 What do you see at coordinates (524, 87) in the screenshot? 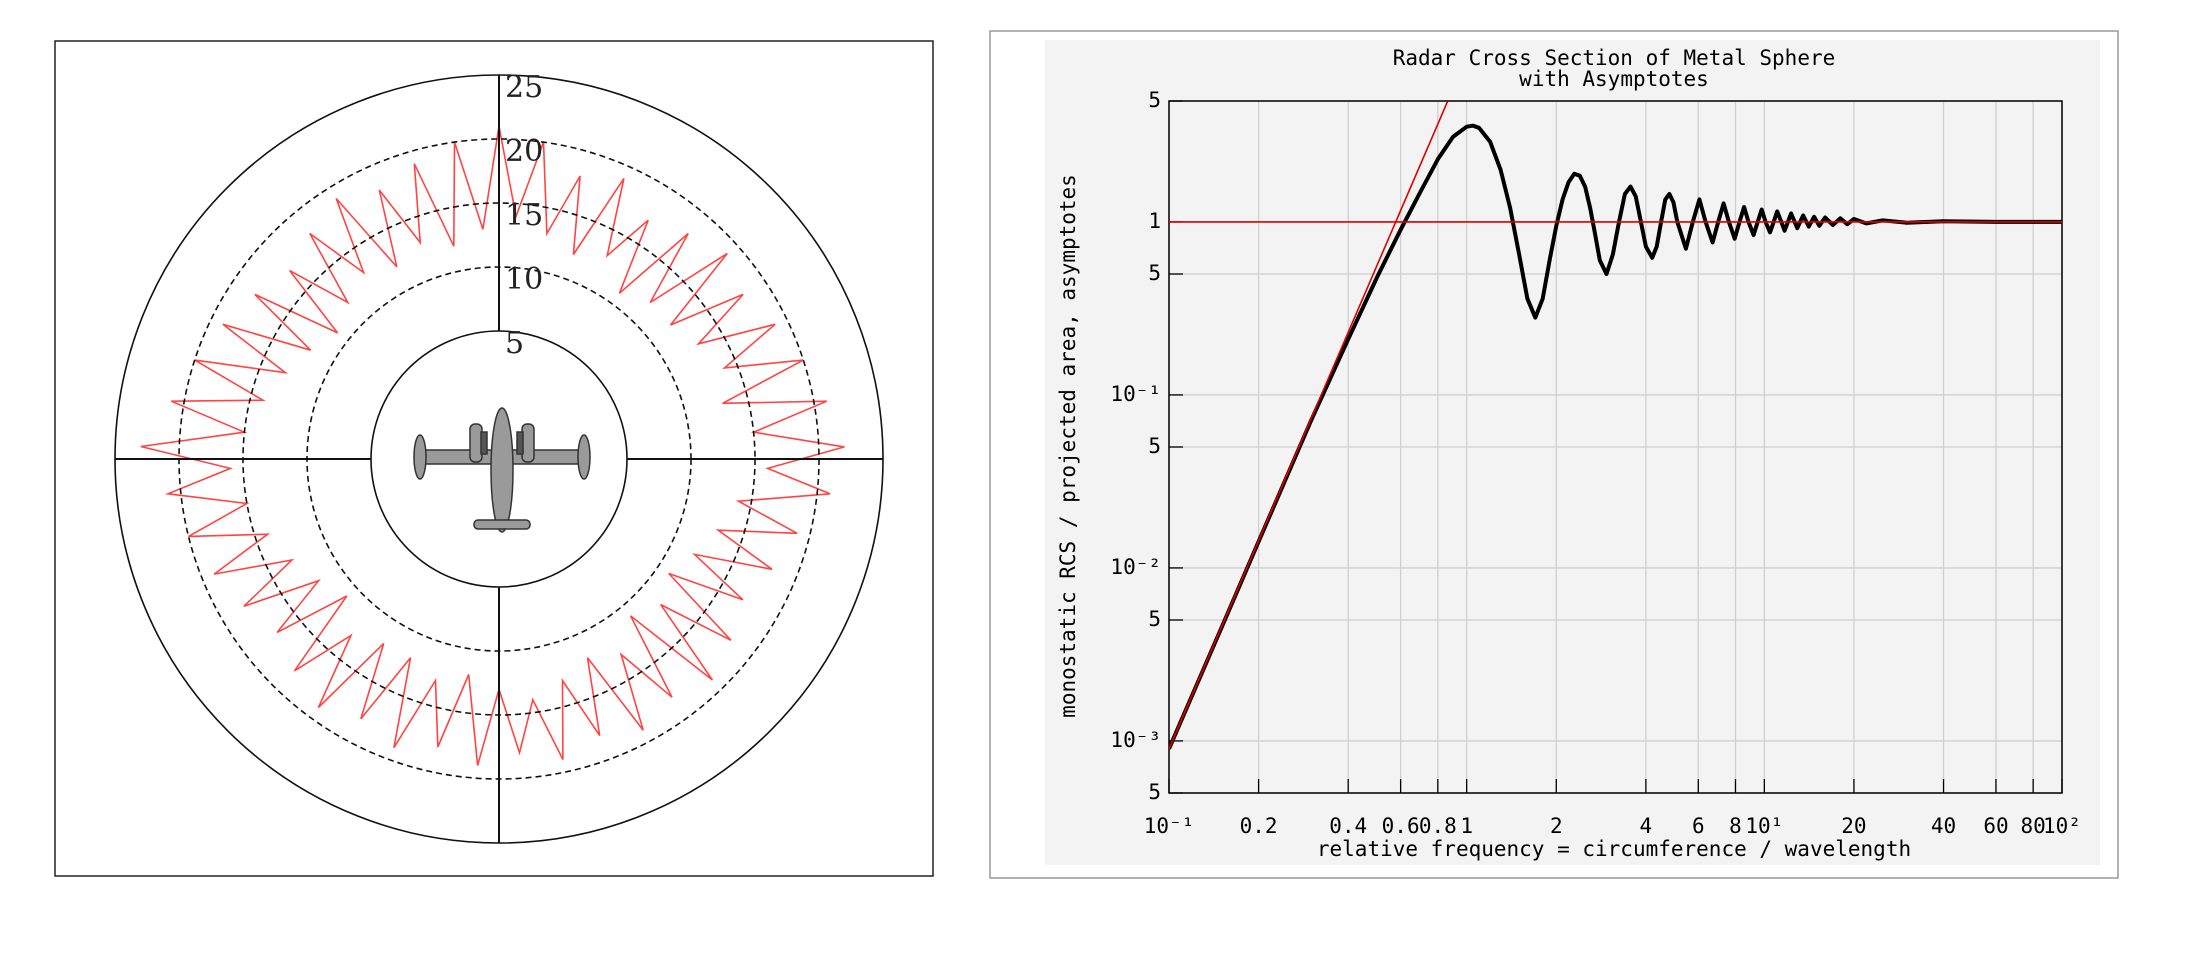
I see `r-tick-label: 25` at bounding box center [524, 87].